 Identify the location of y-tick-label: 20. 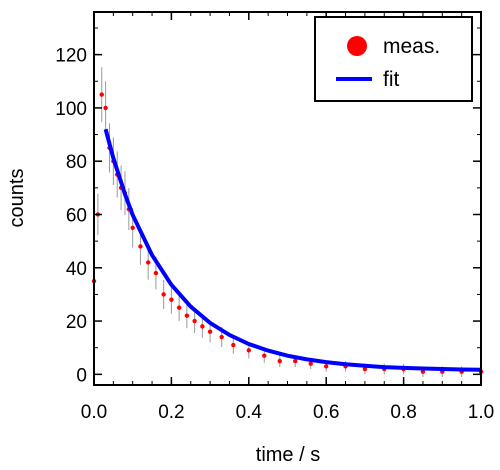
(76, 322).